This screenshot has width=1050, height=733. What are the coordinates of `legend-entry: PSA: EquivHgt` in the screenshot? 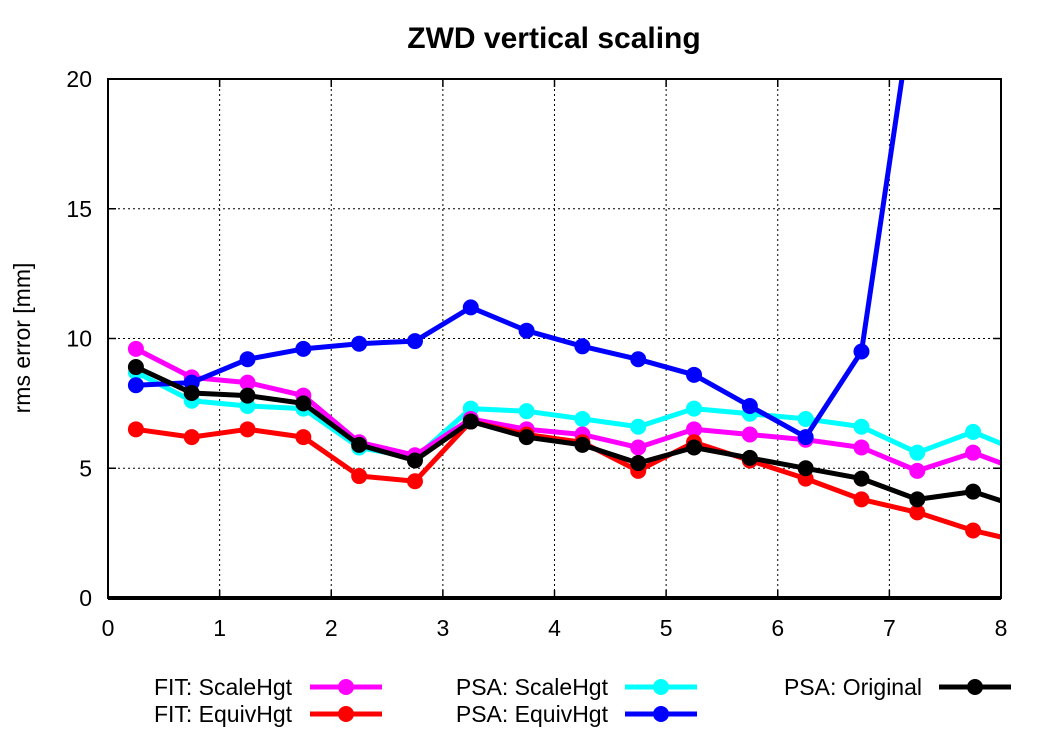 It's located at (576, 714).